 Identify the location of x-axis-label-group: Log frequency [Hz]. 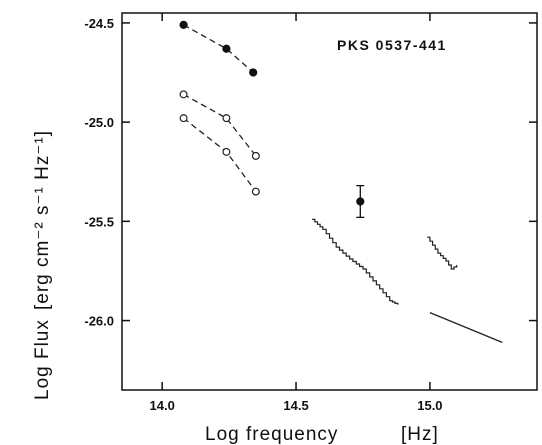
(322, 434).